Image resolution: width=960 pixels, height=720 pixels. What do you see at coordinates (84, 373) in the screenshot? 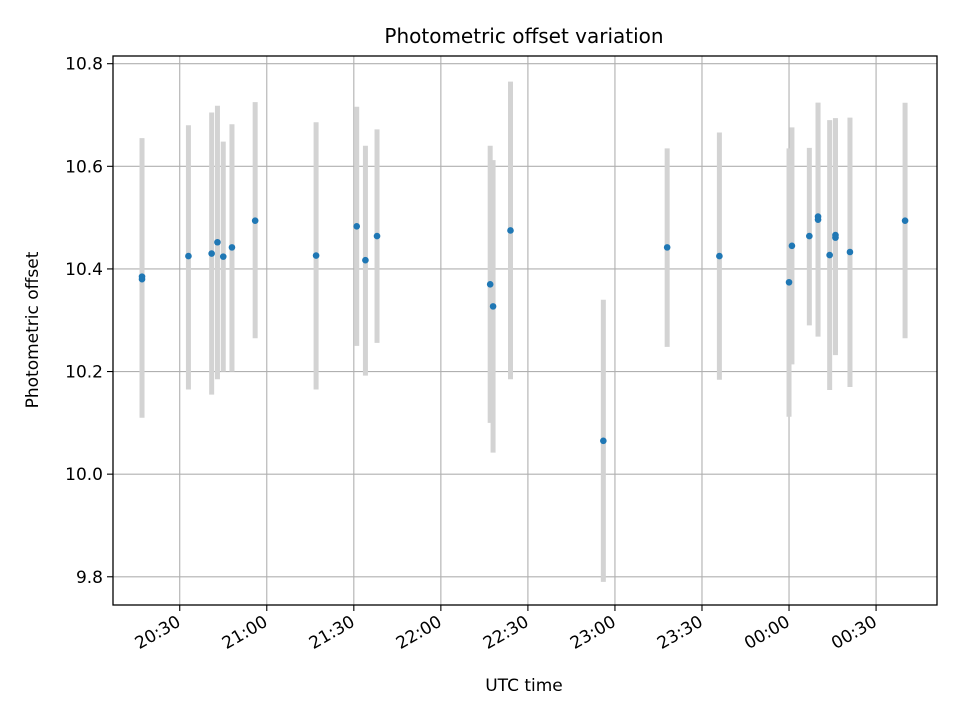
I see `y-tick-label: 10.2` at bounding box center [84, 373].